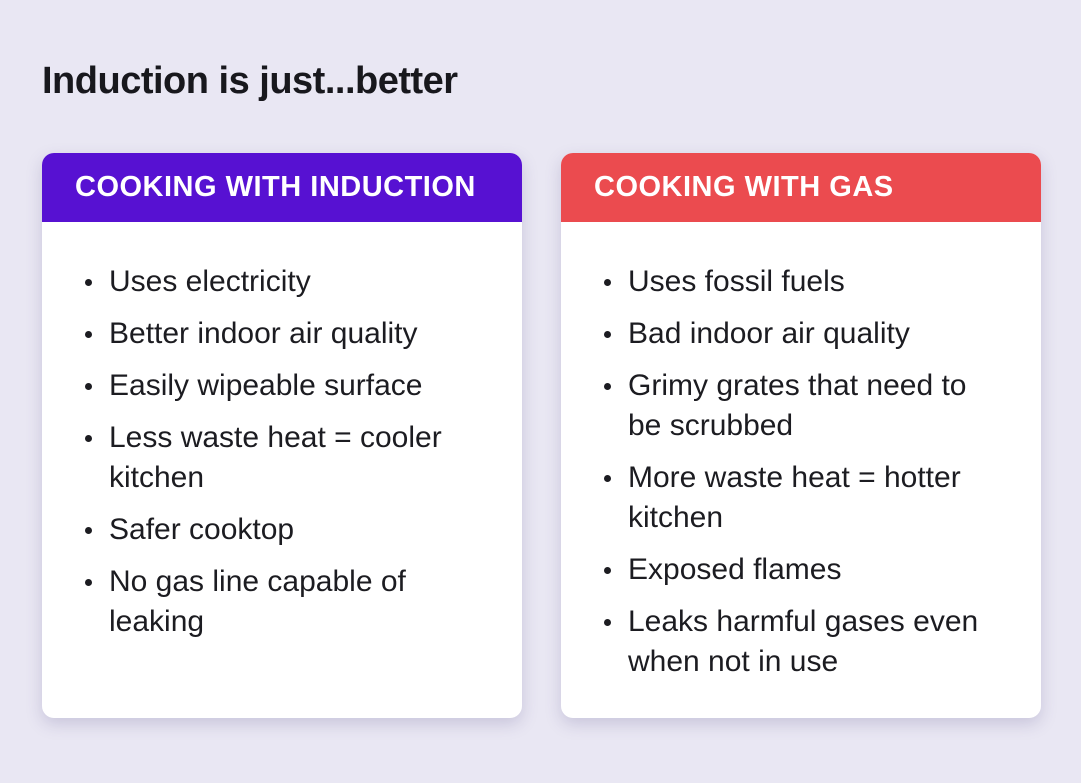 The width and height of the screenshot is (1081, 783). What do you see at coordinates (250, 81) in the screenshot?
I see `page-title: Induction is just...better` at bounding box center [250, 81].